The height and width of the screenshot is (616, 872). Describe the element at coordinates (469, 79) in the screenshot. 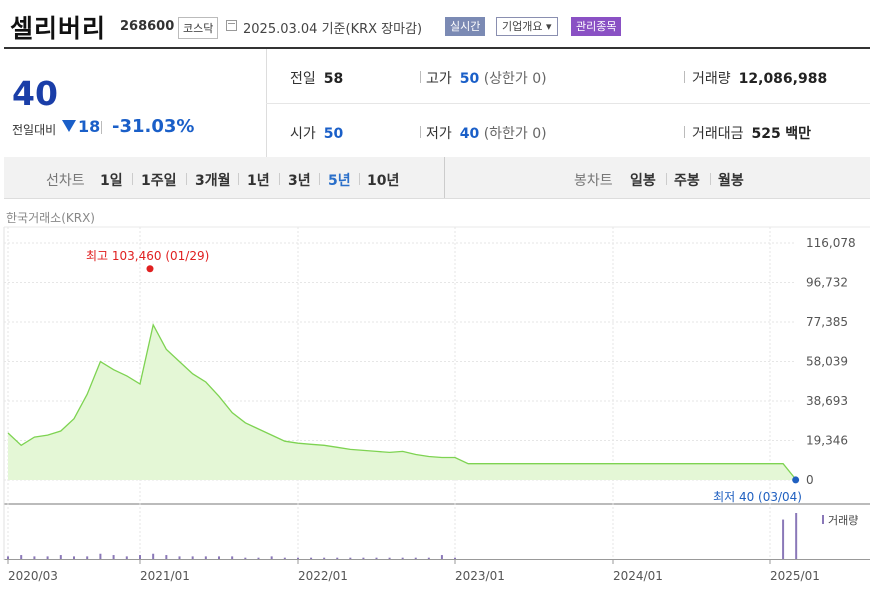

I see `high-value: 50` at that location.